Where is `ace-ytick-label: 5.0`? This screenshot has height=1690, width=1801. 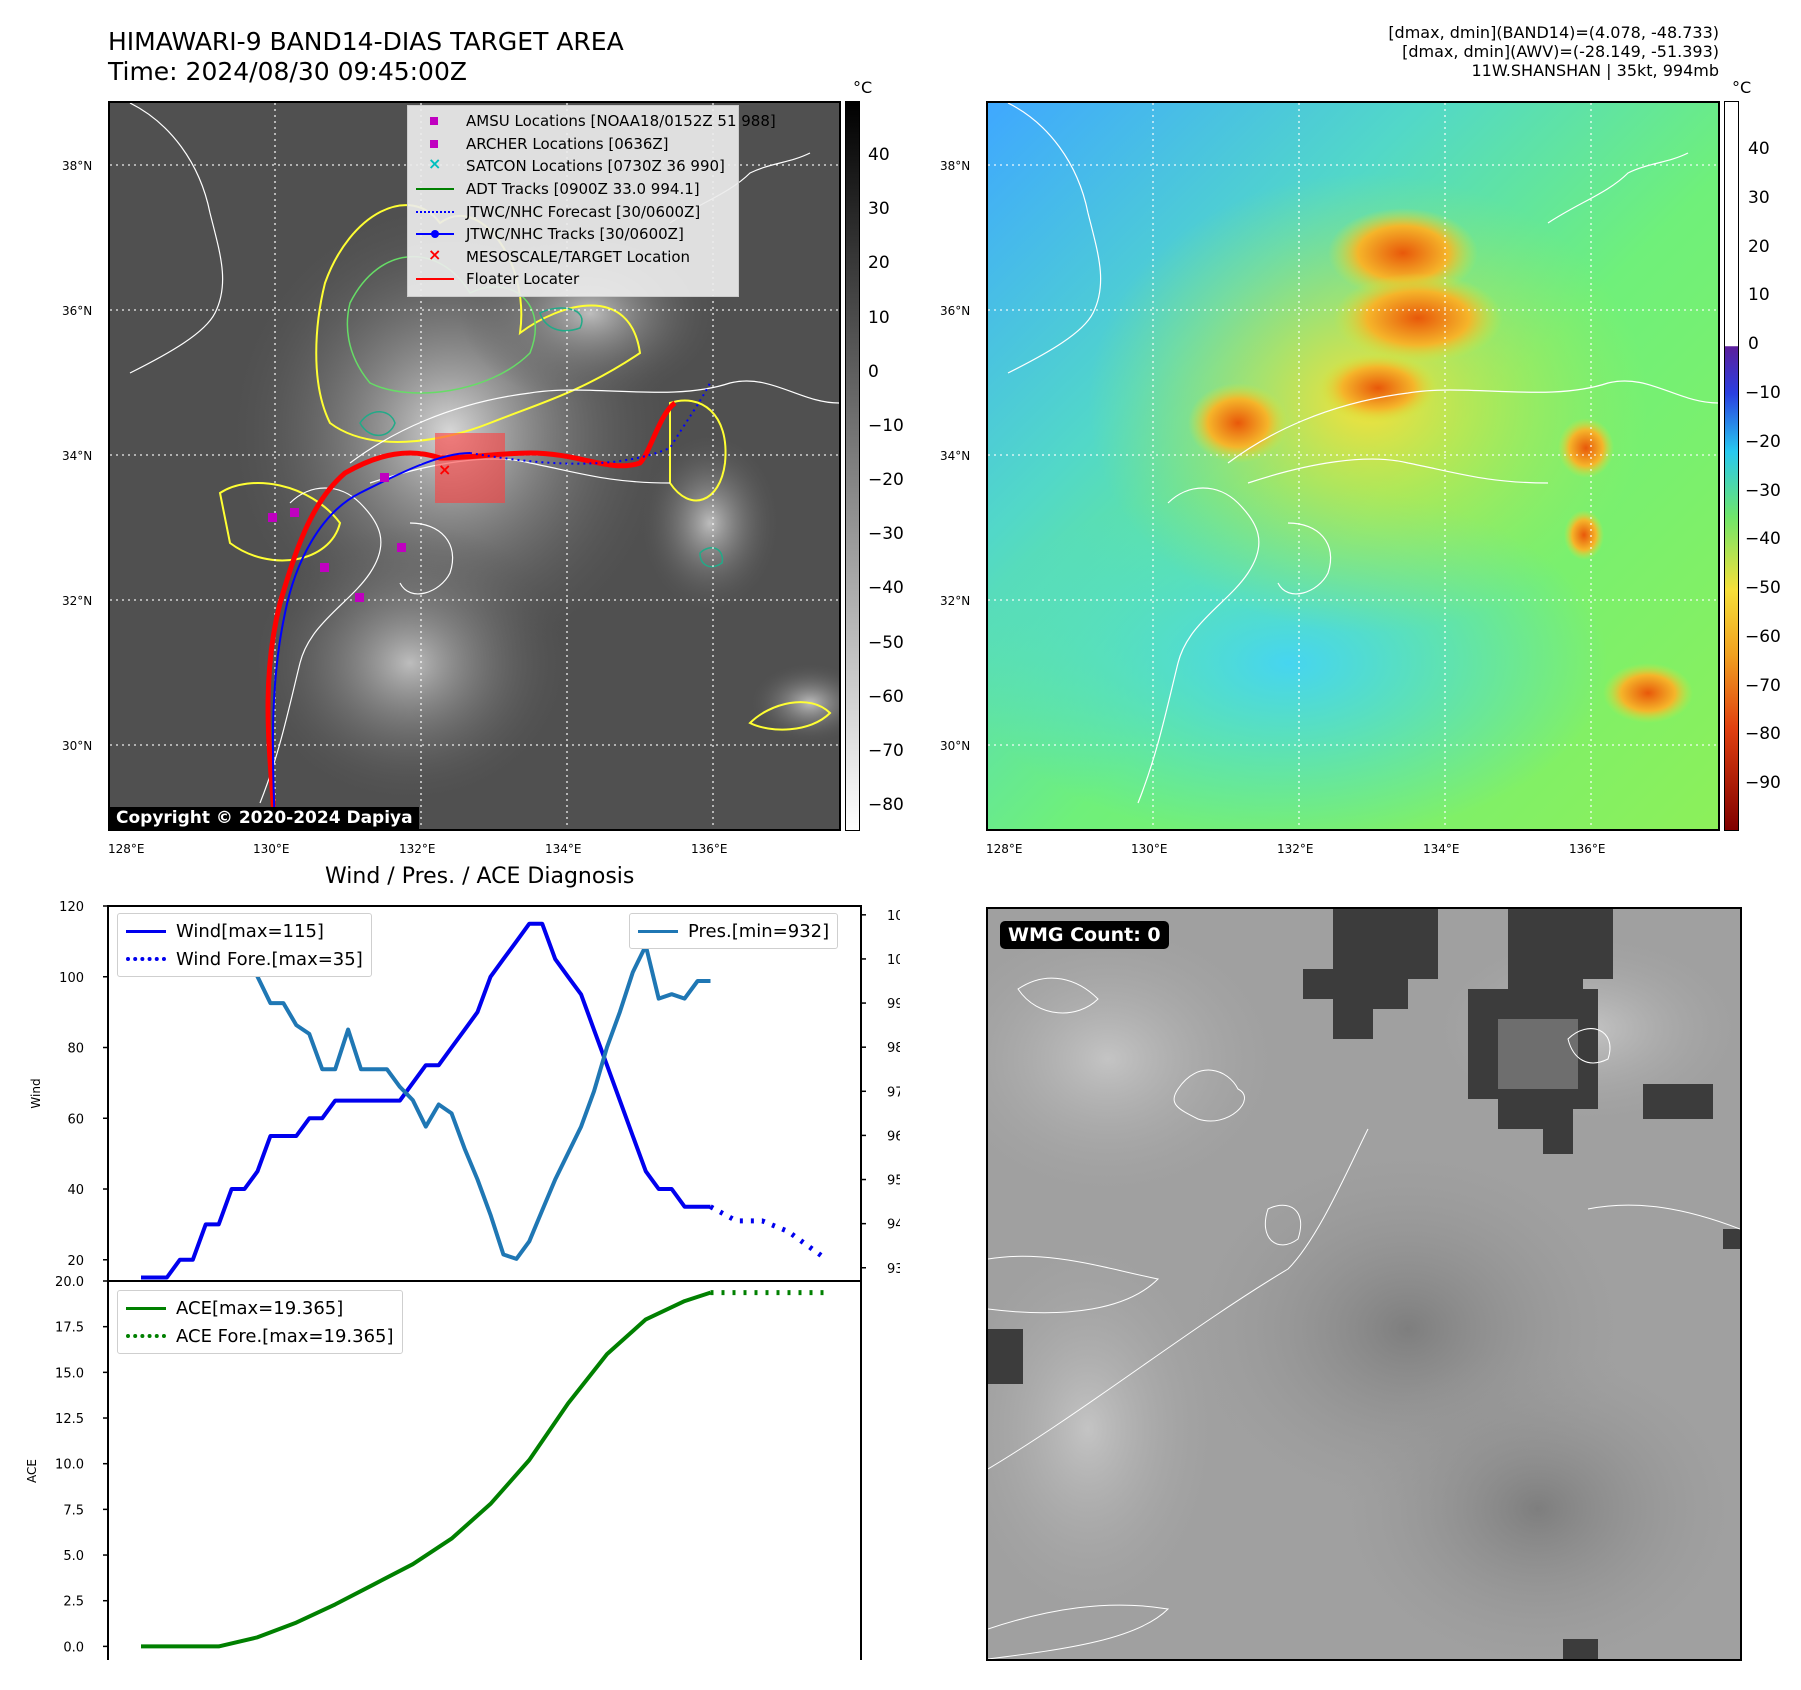 ace-ytick-label: 5.0 is located at coordinates (73, 1556).